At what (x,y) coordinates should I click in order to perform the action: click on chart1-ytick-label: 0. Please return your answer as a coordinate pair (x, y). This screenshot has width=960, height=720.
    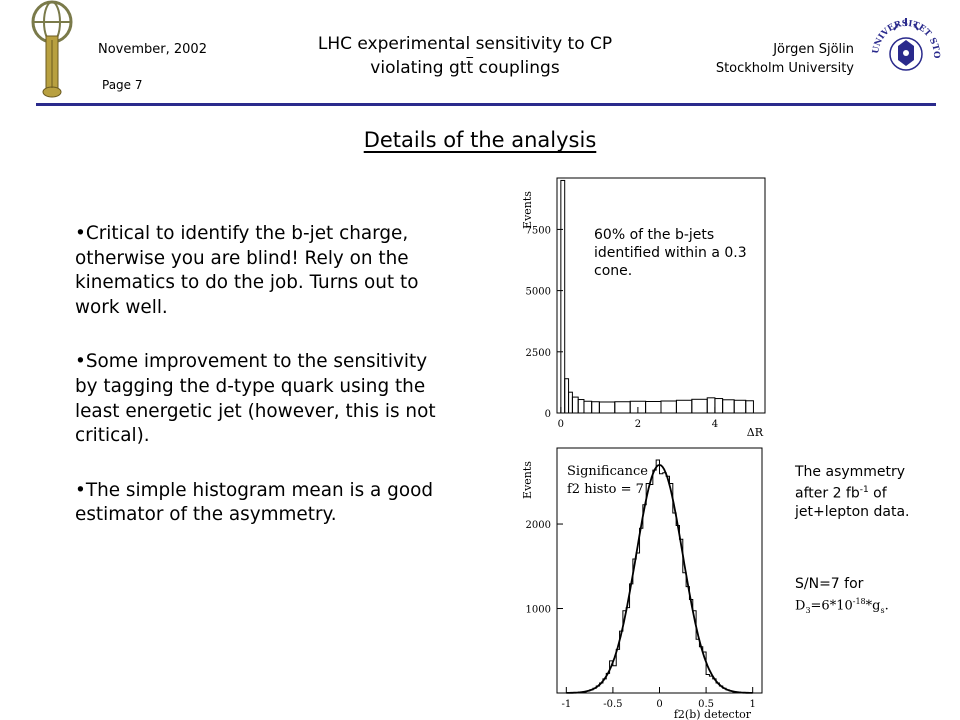
    Looking at the image, I should click on (548, 414).